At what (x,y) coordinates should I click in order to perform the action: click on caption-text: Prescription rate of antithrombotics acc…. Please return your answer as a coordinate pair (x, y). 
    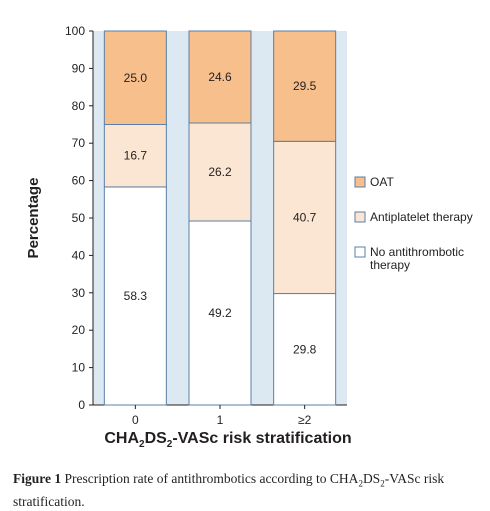
    Looking at the image, I should click on (228, 490).